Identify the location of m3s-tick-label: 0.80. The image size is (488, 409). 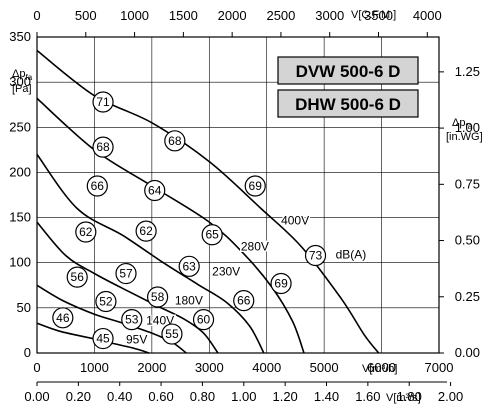
(202, 396).